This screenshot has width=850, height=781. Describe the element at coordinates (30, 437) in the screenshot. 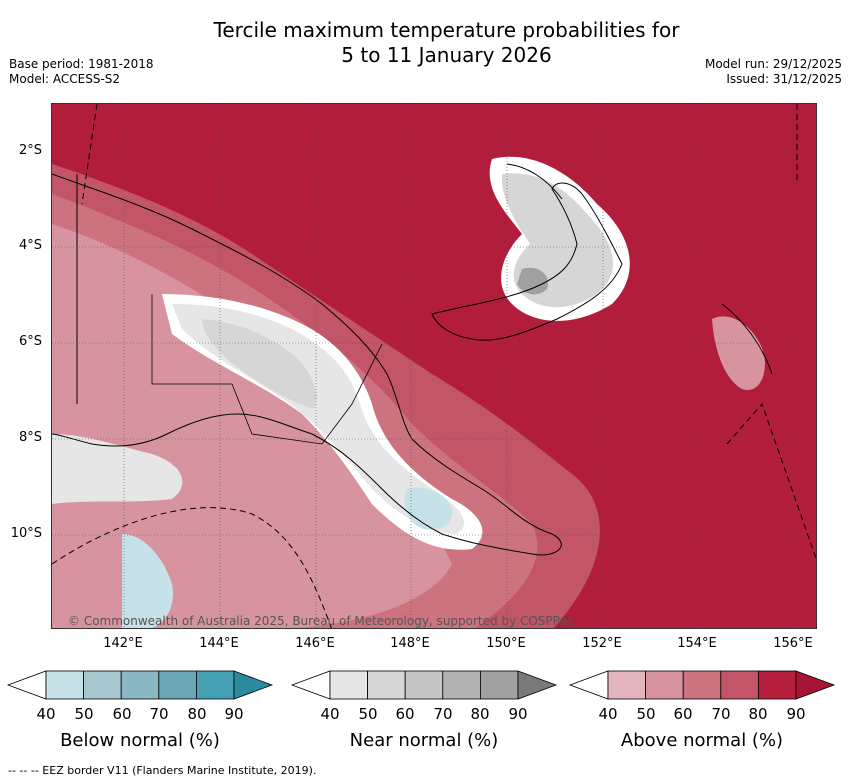

I see `lat-label-8s: 8°S` at that location.